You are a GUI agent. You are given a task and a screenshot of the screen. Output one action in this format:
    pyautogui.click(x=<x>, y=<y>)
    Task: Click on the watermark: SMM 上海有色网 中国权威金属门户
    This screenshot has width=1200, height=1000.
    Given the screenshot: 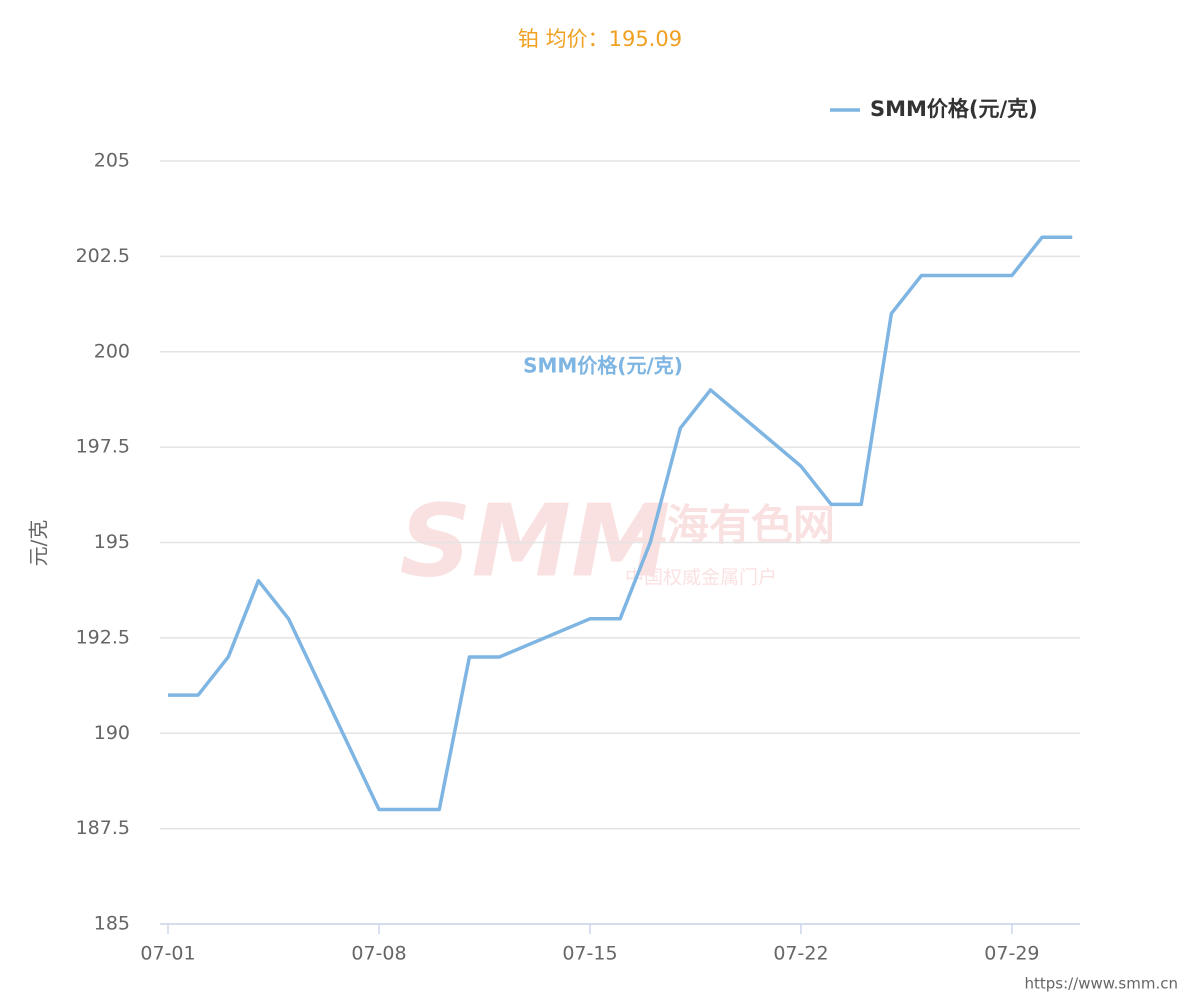 What is the action you would take?
    pyautogui.click(x=617, y=540)
    